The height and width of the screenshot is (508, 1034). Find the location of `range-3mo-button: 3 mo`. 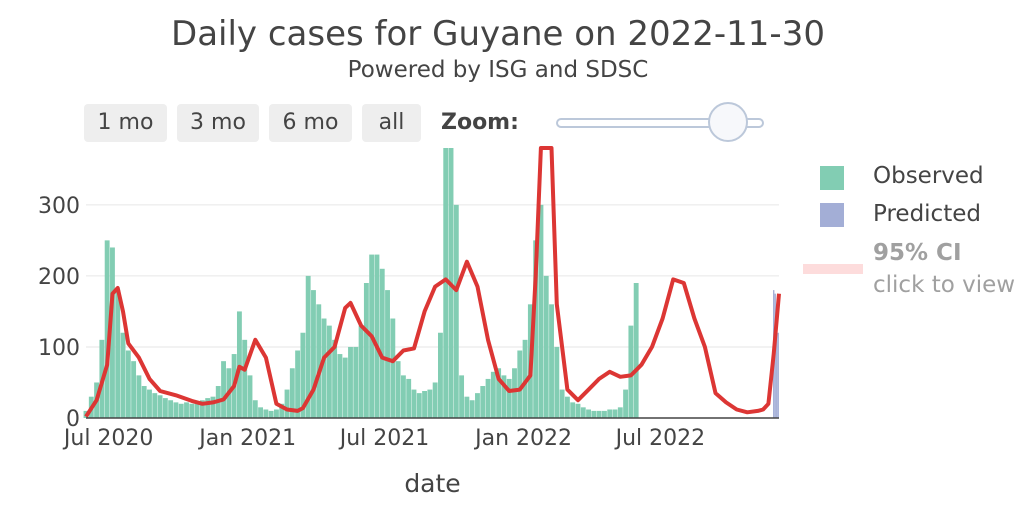

range-3mo-button: 3 mo is located at coordinates (218, 123).